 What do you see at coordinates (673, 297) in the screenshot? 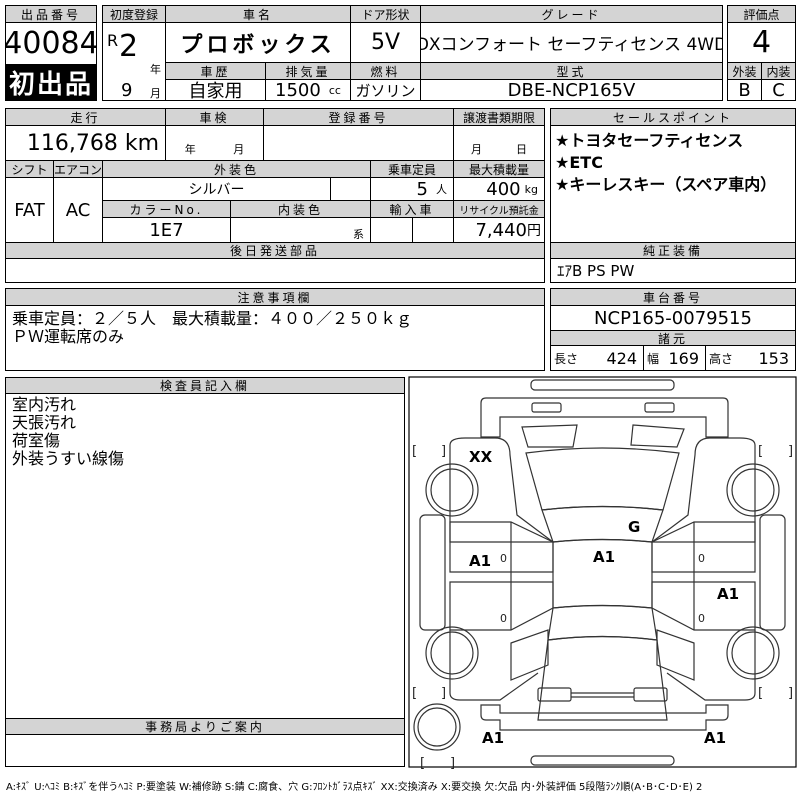
I see `chassis-label: 車台番号` at bounding box center [673, 297].